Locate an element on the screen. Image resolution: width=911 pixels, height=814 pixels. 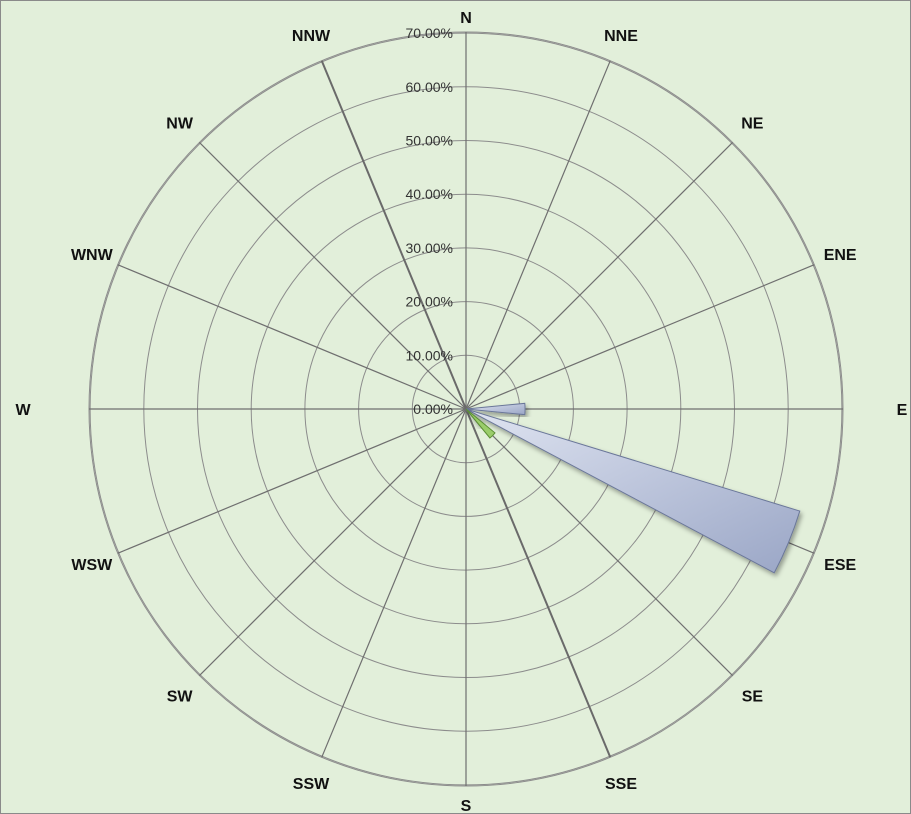
direction-label-se: SE is located at coordinates (753, 696).